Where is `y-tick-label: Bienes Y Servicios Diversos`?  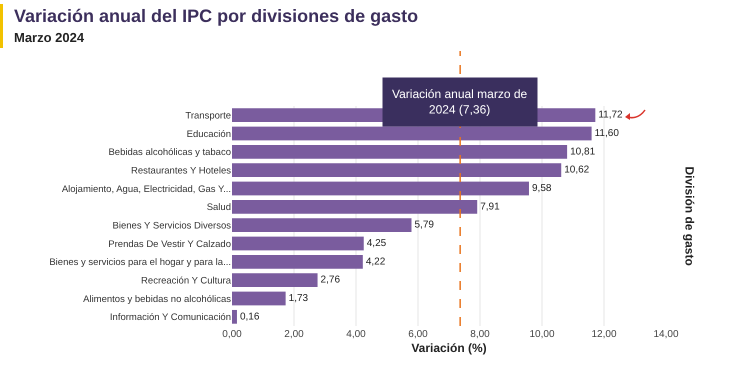 y-tick-label: Bienes Y Servicios Diversos is located at coordinates (172, 226).